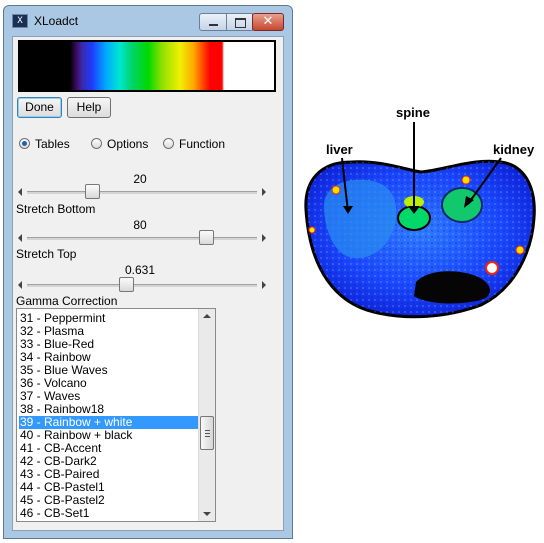  What do you see at coordinates (62, 500) in the screenshot?
I see `list-item: 45 - CB-Pastel2` at bounding box center [62, 500].